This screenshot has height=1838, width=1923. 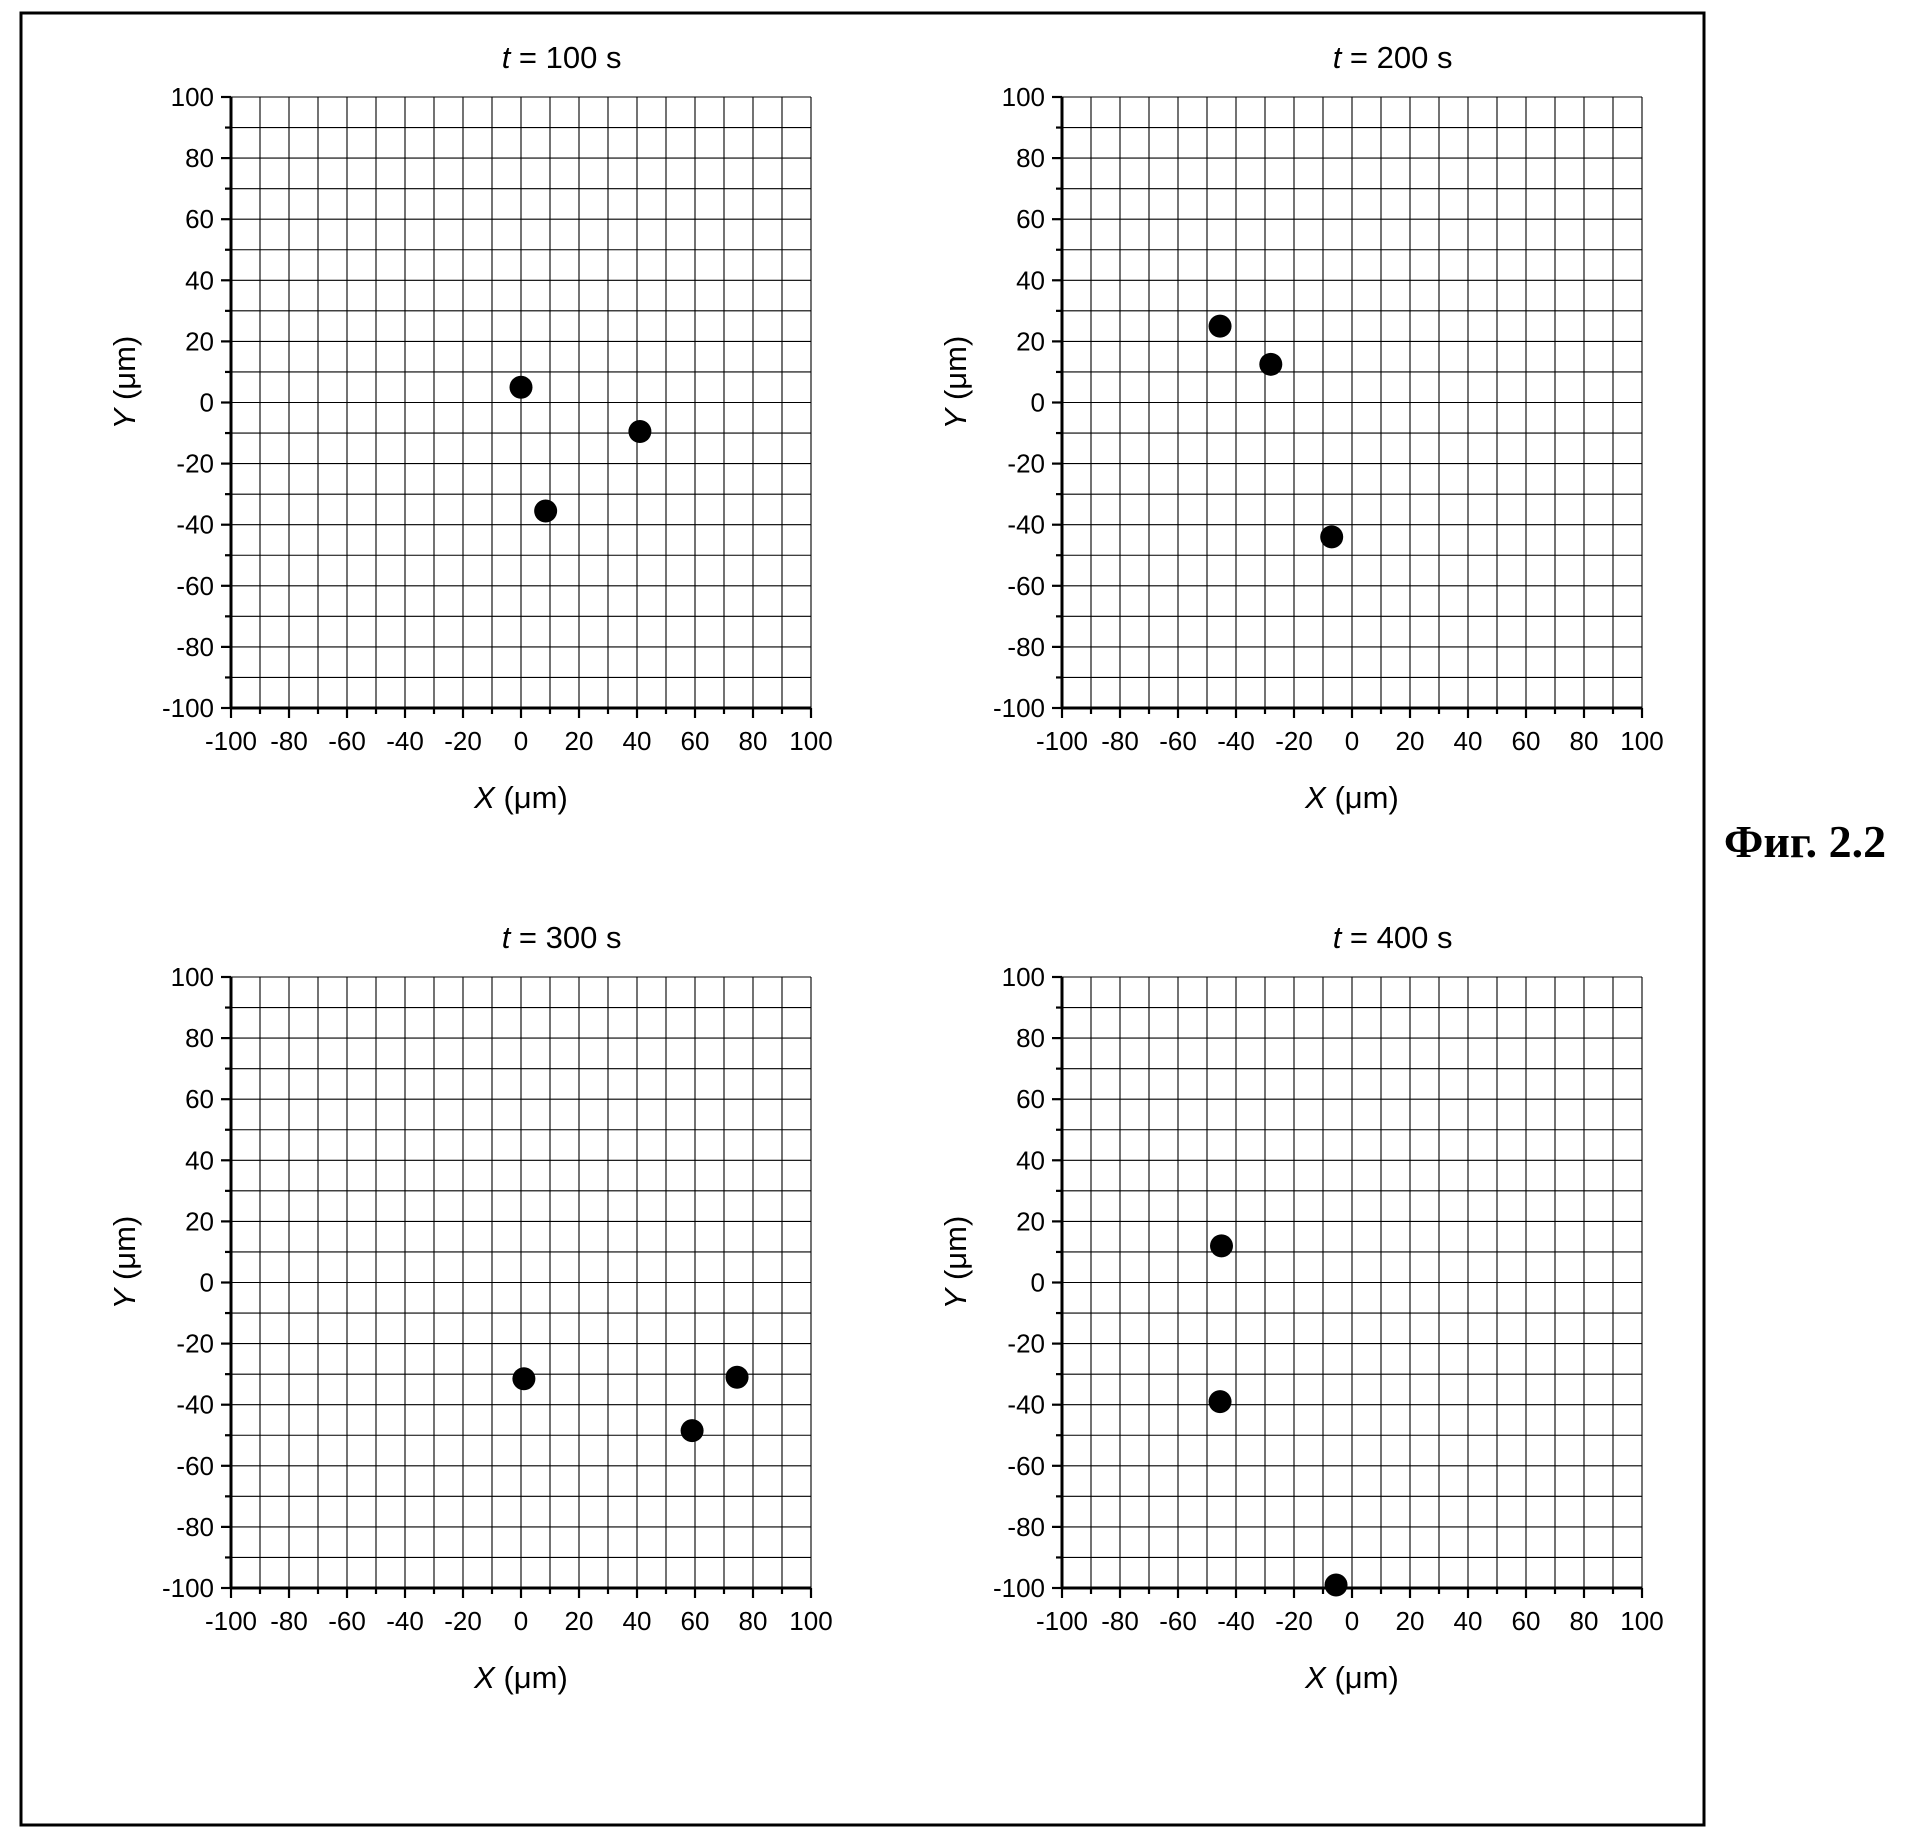 What do you see at coordinates (562, 937) in the screenshot?
I see `chart-title: t = 300 s` at bounding box center [562, 937].